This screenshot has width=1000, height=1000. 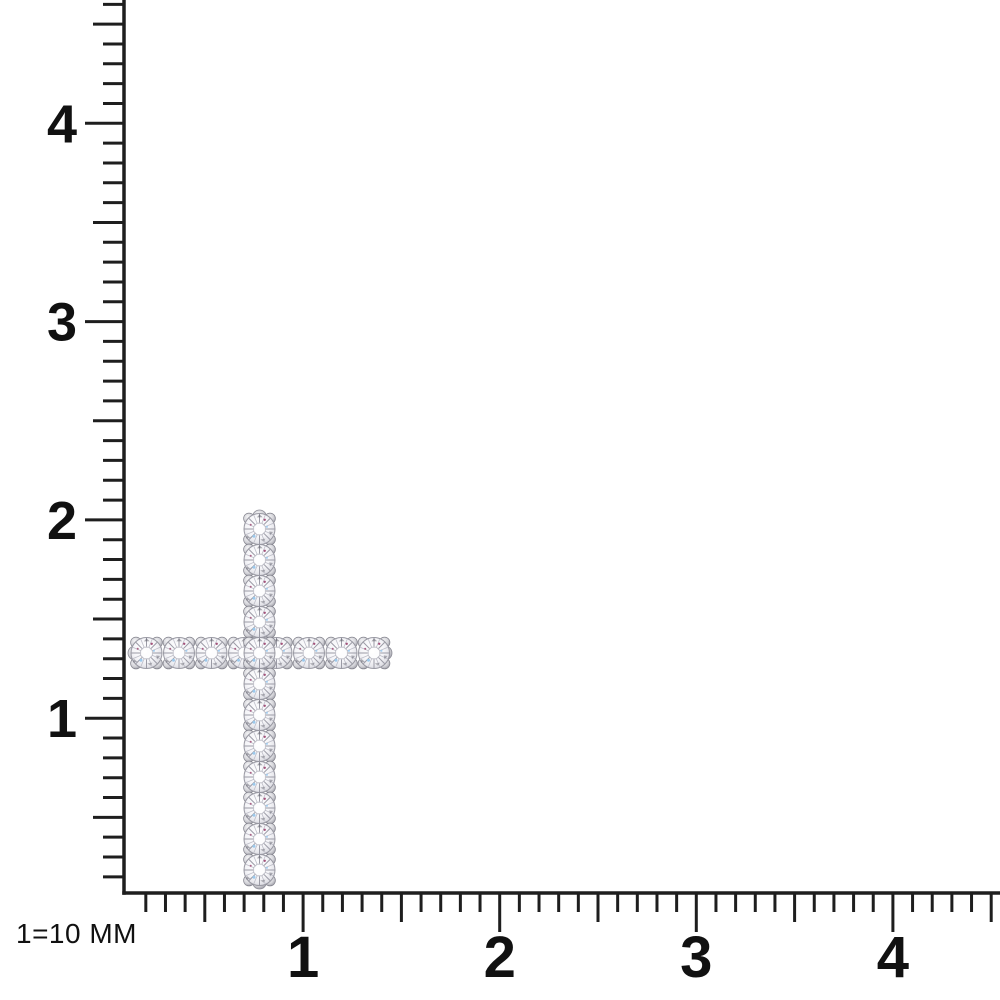 What do you see at coordinates (62, 124) in the screenshot?
I see `v-ruler-label: 4` at bounding box center [62, 124].